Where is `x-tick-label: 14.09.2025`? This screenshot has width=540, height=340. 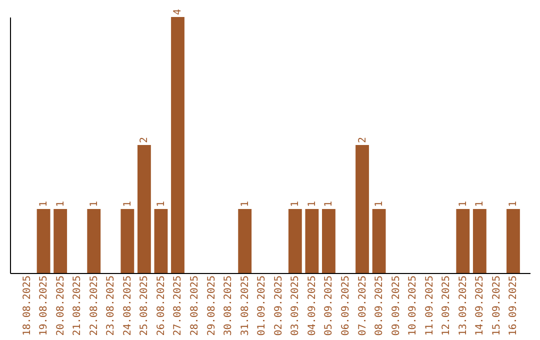 x-tick-label: 14.09.2025 is located at coordinates (480, 306).